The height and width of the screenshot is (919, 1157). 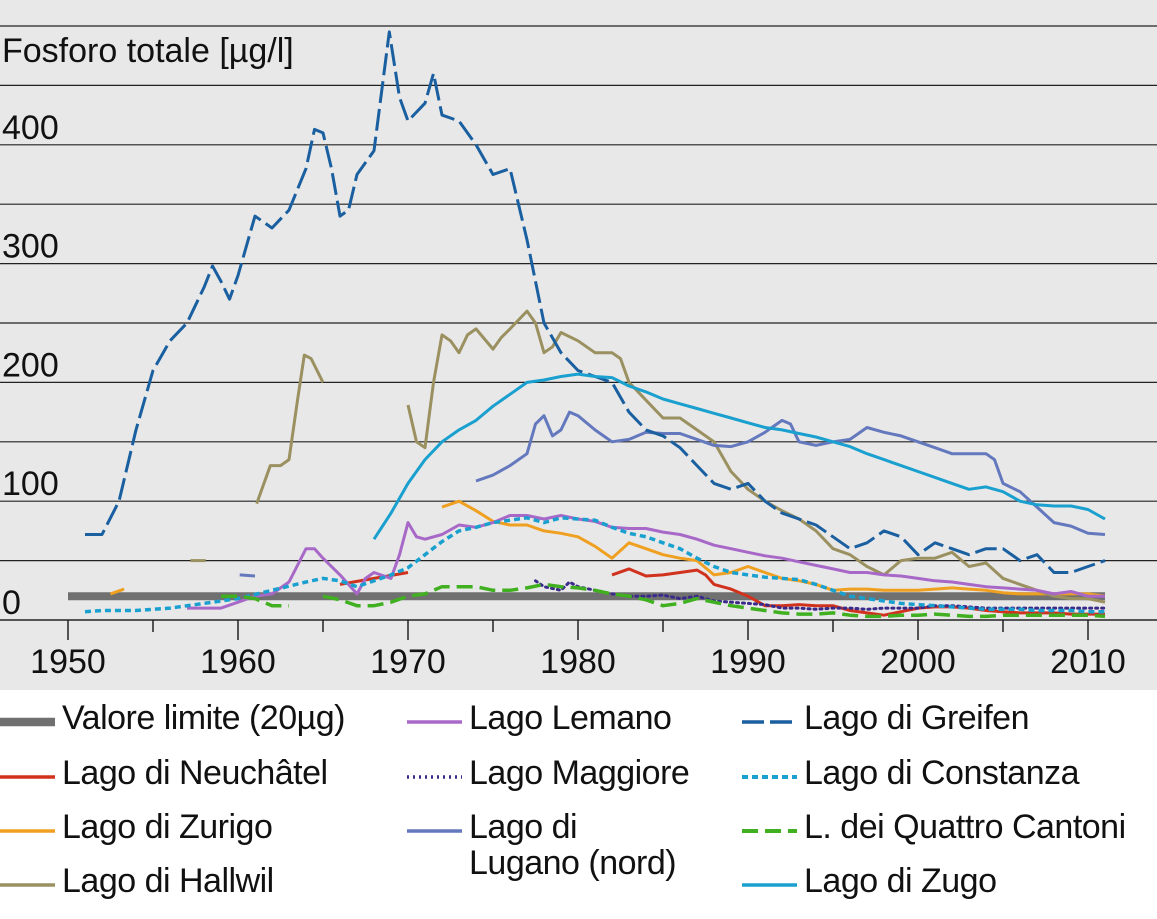 I want to click on legend-label: Lago Lemano, so click(x=570, y=718).